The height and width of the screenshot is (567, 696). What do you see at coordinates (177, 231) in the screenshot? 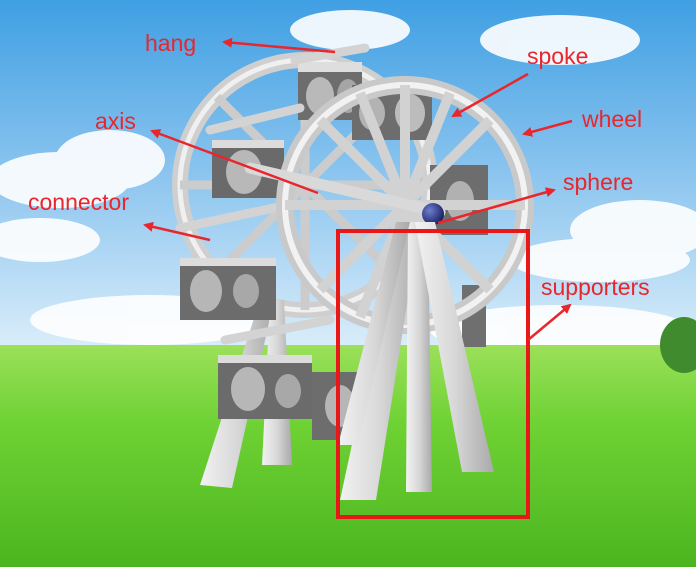
I see `arrow-connector` at bounding box center [177, 231].